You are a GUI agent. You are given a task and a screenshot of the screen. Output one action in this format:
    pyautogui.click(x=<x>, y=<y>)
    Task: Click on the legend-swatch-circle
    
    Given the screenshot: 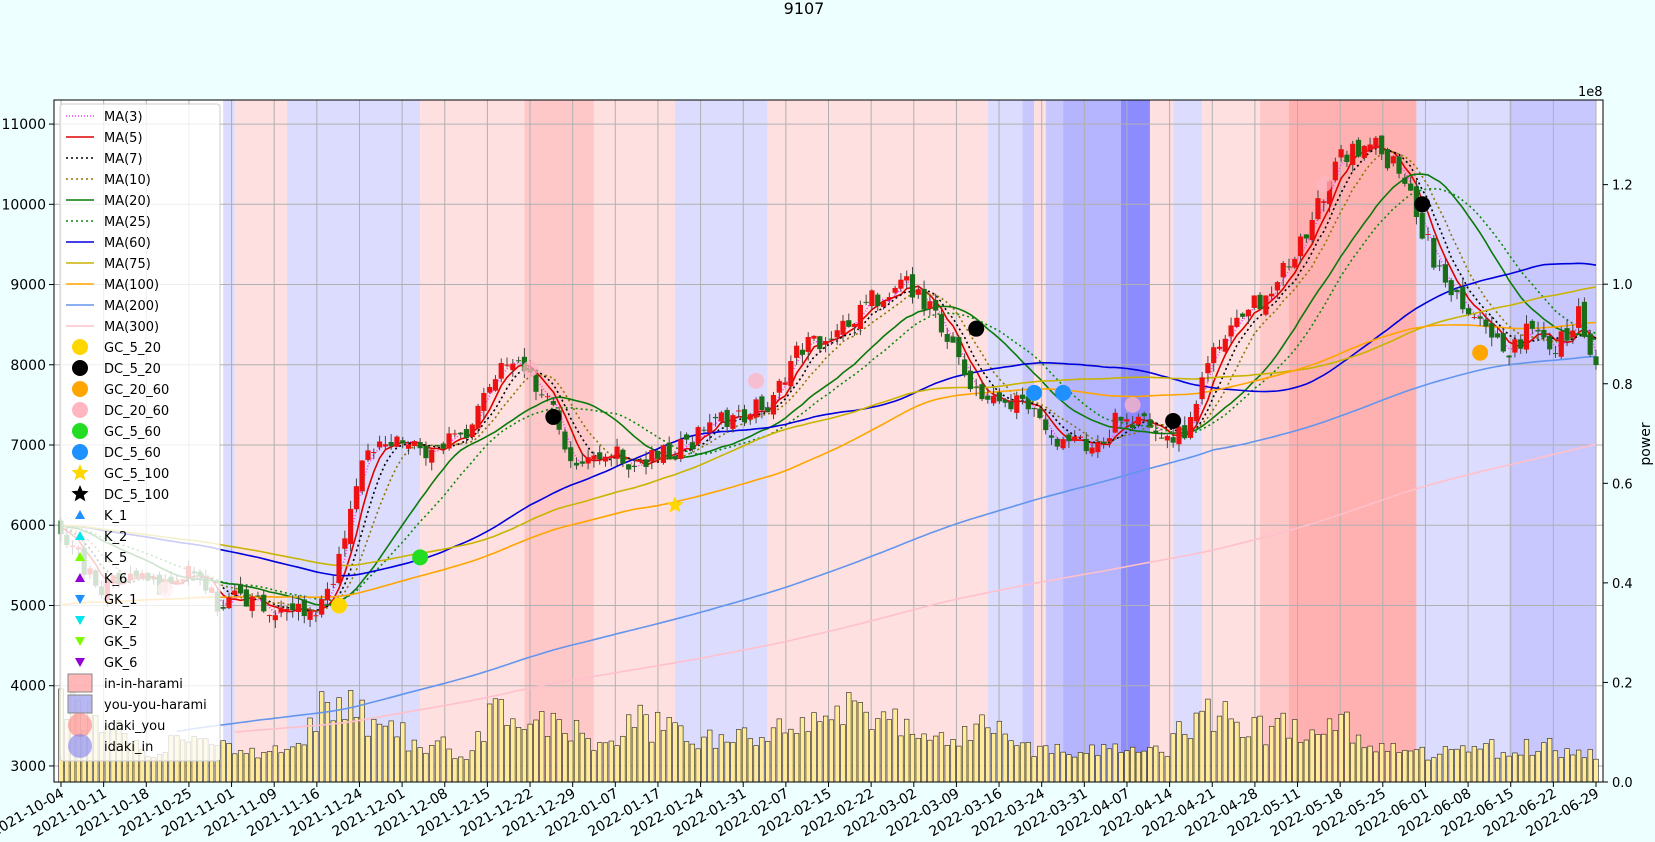 What is the action you would take?
    pyautogui.click(x=80, y=389)
    